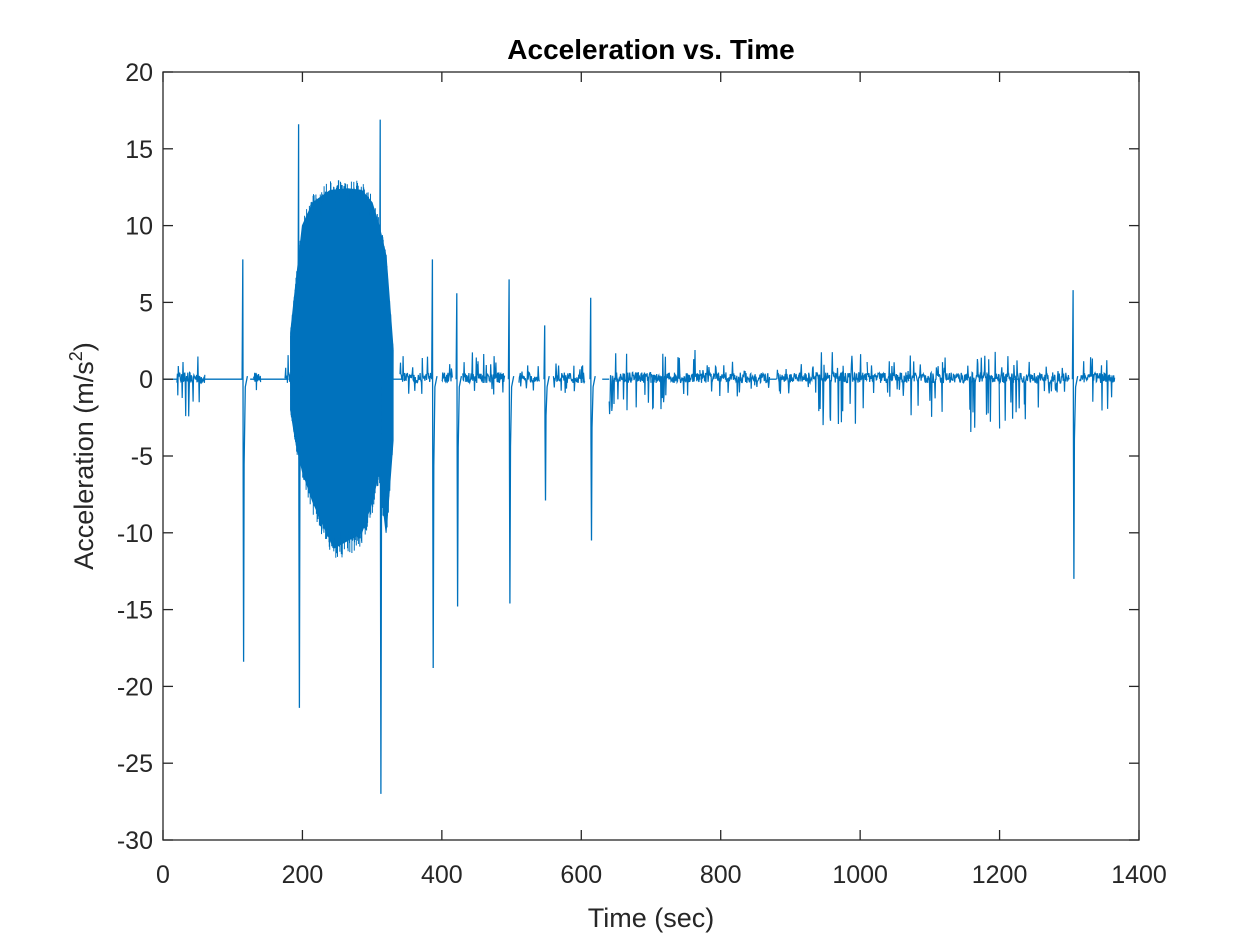  What do you see at coordinates (651, 918) in the screenshot?
I see `x-axis-label: Time (sec)` at bounding box center [651, 918].